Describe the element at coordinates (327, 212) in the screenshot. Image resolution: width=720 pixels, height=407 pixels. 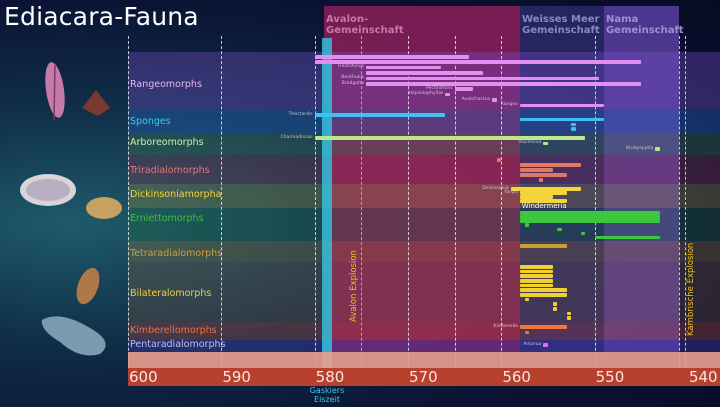
I see `gaskiers-glaciation-band` at that location.